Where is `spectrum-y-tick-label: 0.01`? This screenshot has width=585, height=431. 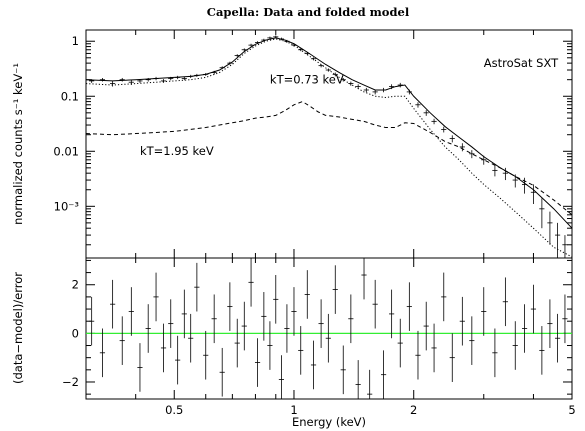
spectrum-y-tick-label: 0.01 is located at coordinates (66, 151).